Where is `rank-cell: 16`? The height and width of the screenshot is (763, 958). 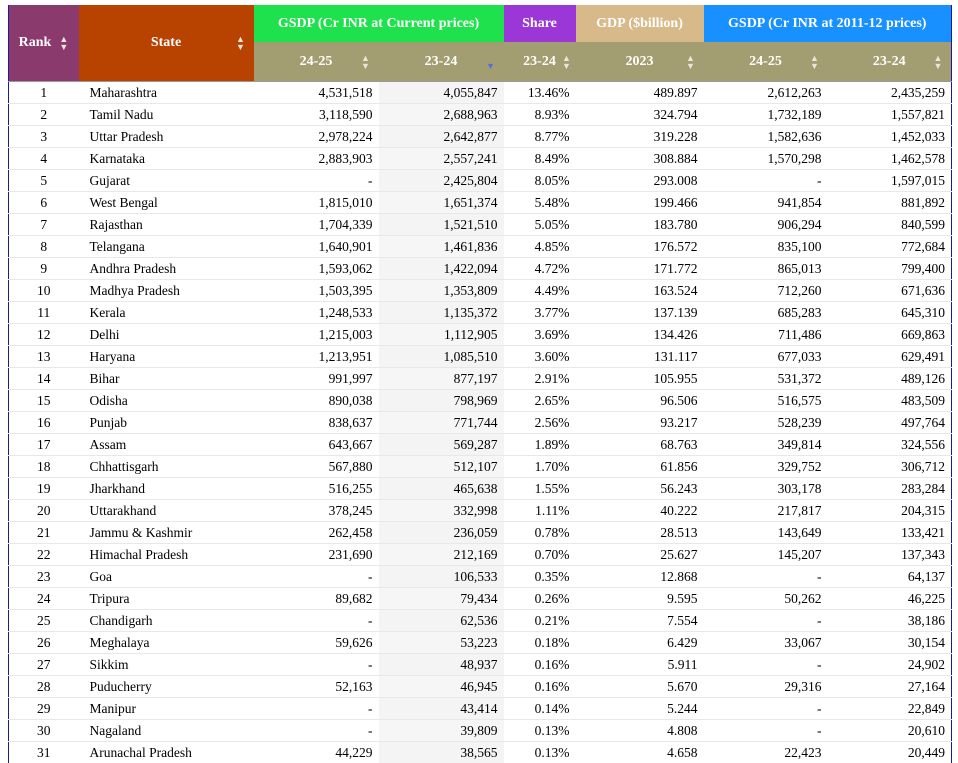 rank-cell: 16 is located at coordinates (44, 423).